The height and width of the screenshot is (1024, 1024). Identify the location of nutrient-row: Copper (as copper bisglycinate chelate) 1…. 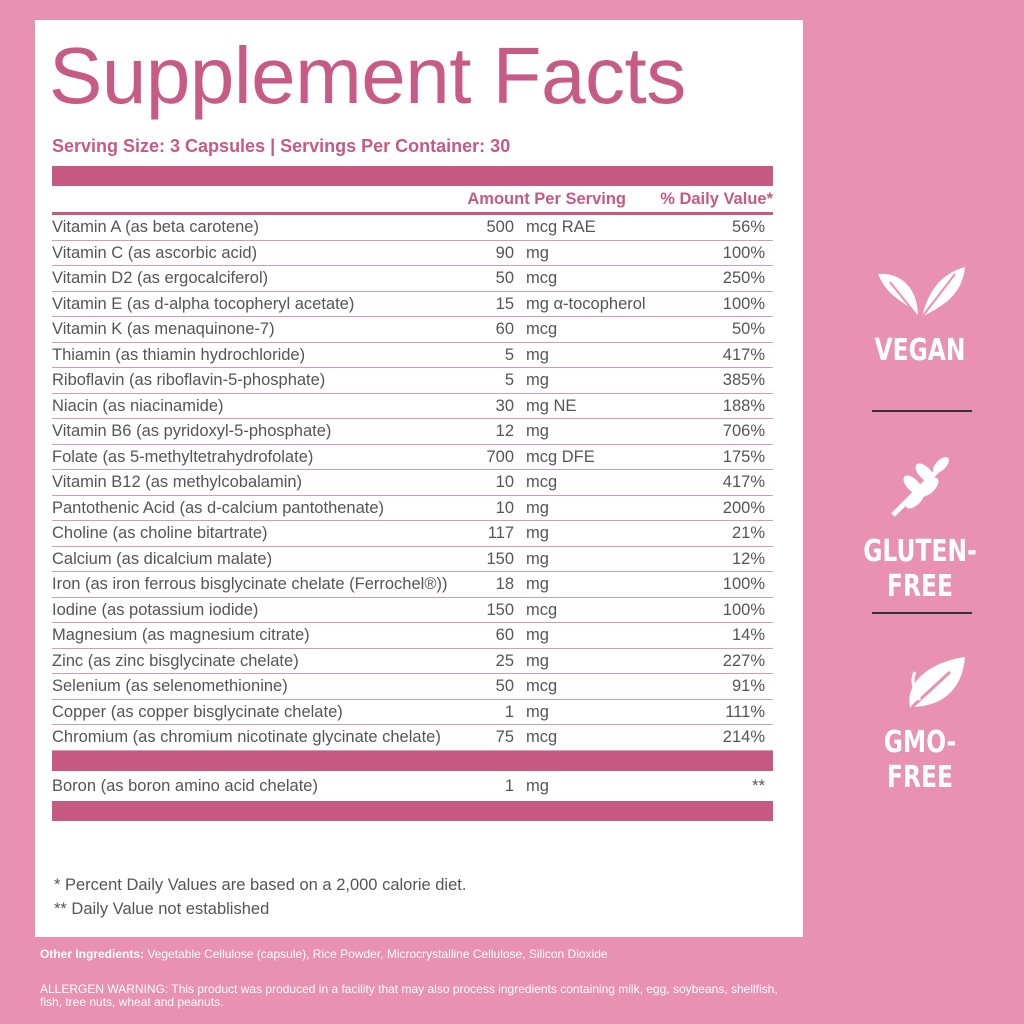
(412, 712).